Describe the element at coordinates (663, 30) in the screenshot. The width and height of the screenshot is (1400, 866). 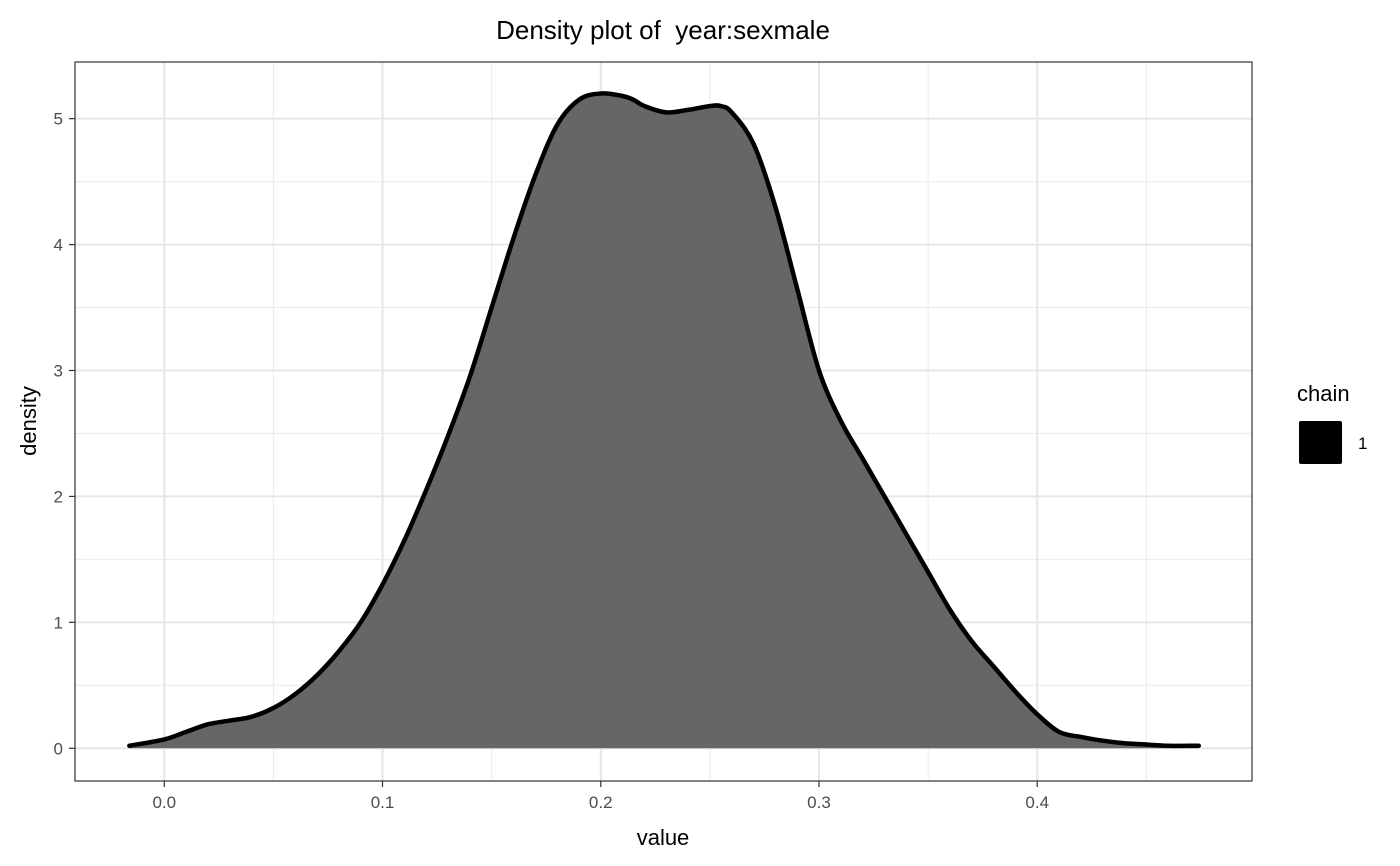
I see `chart-title: Density plot of year:sexmale` at that location.